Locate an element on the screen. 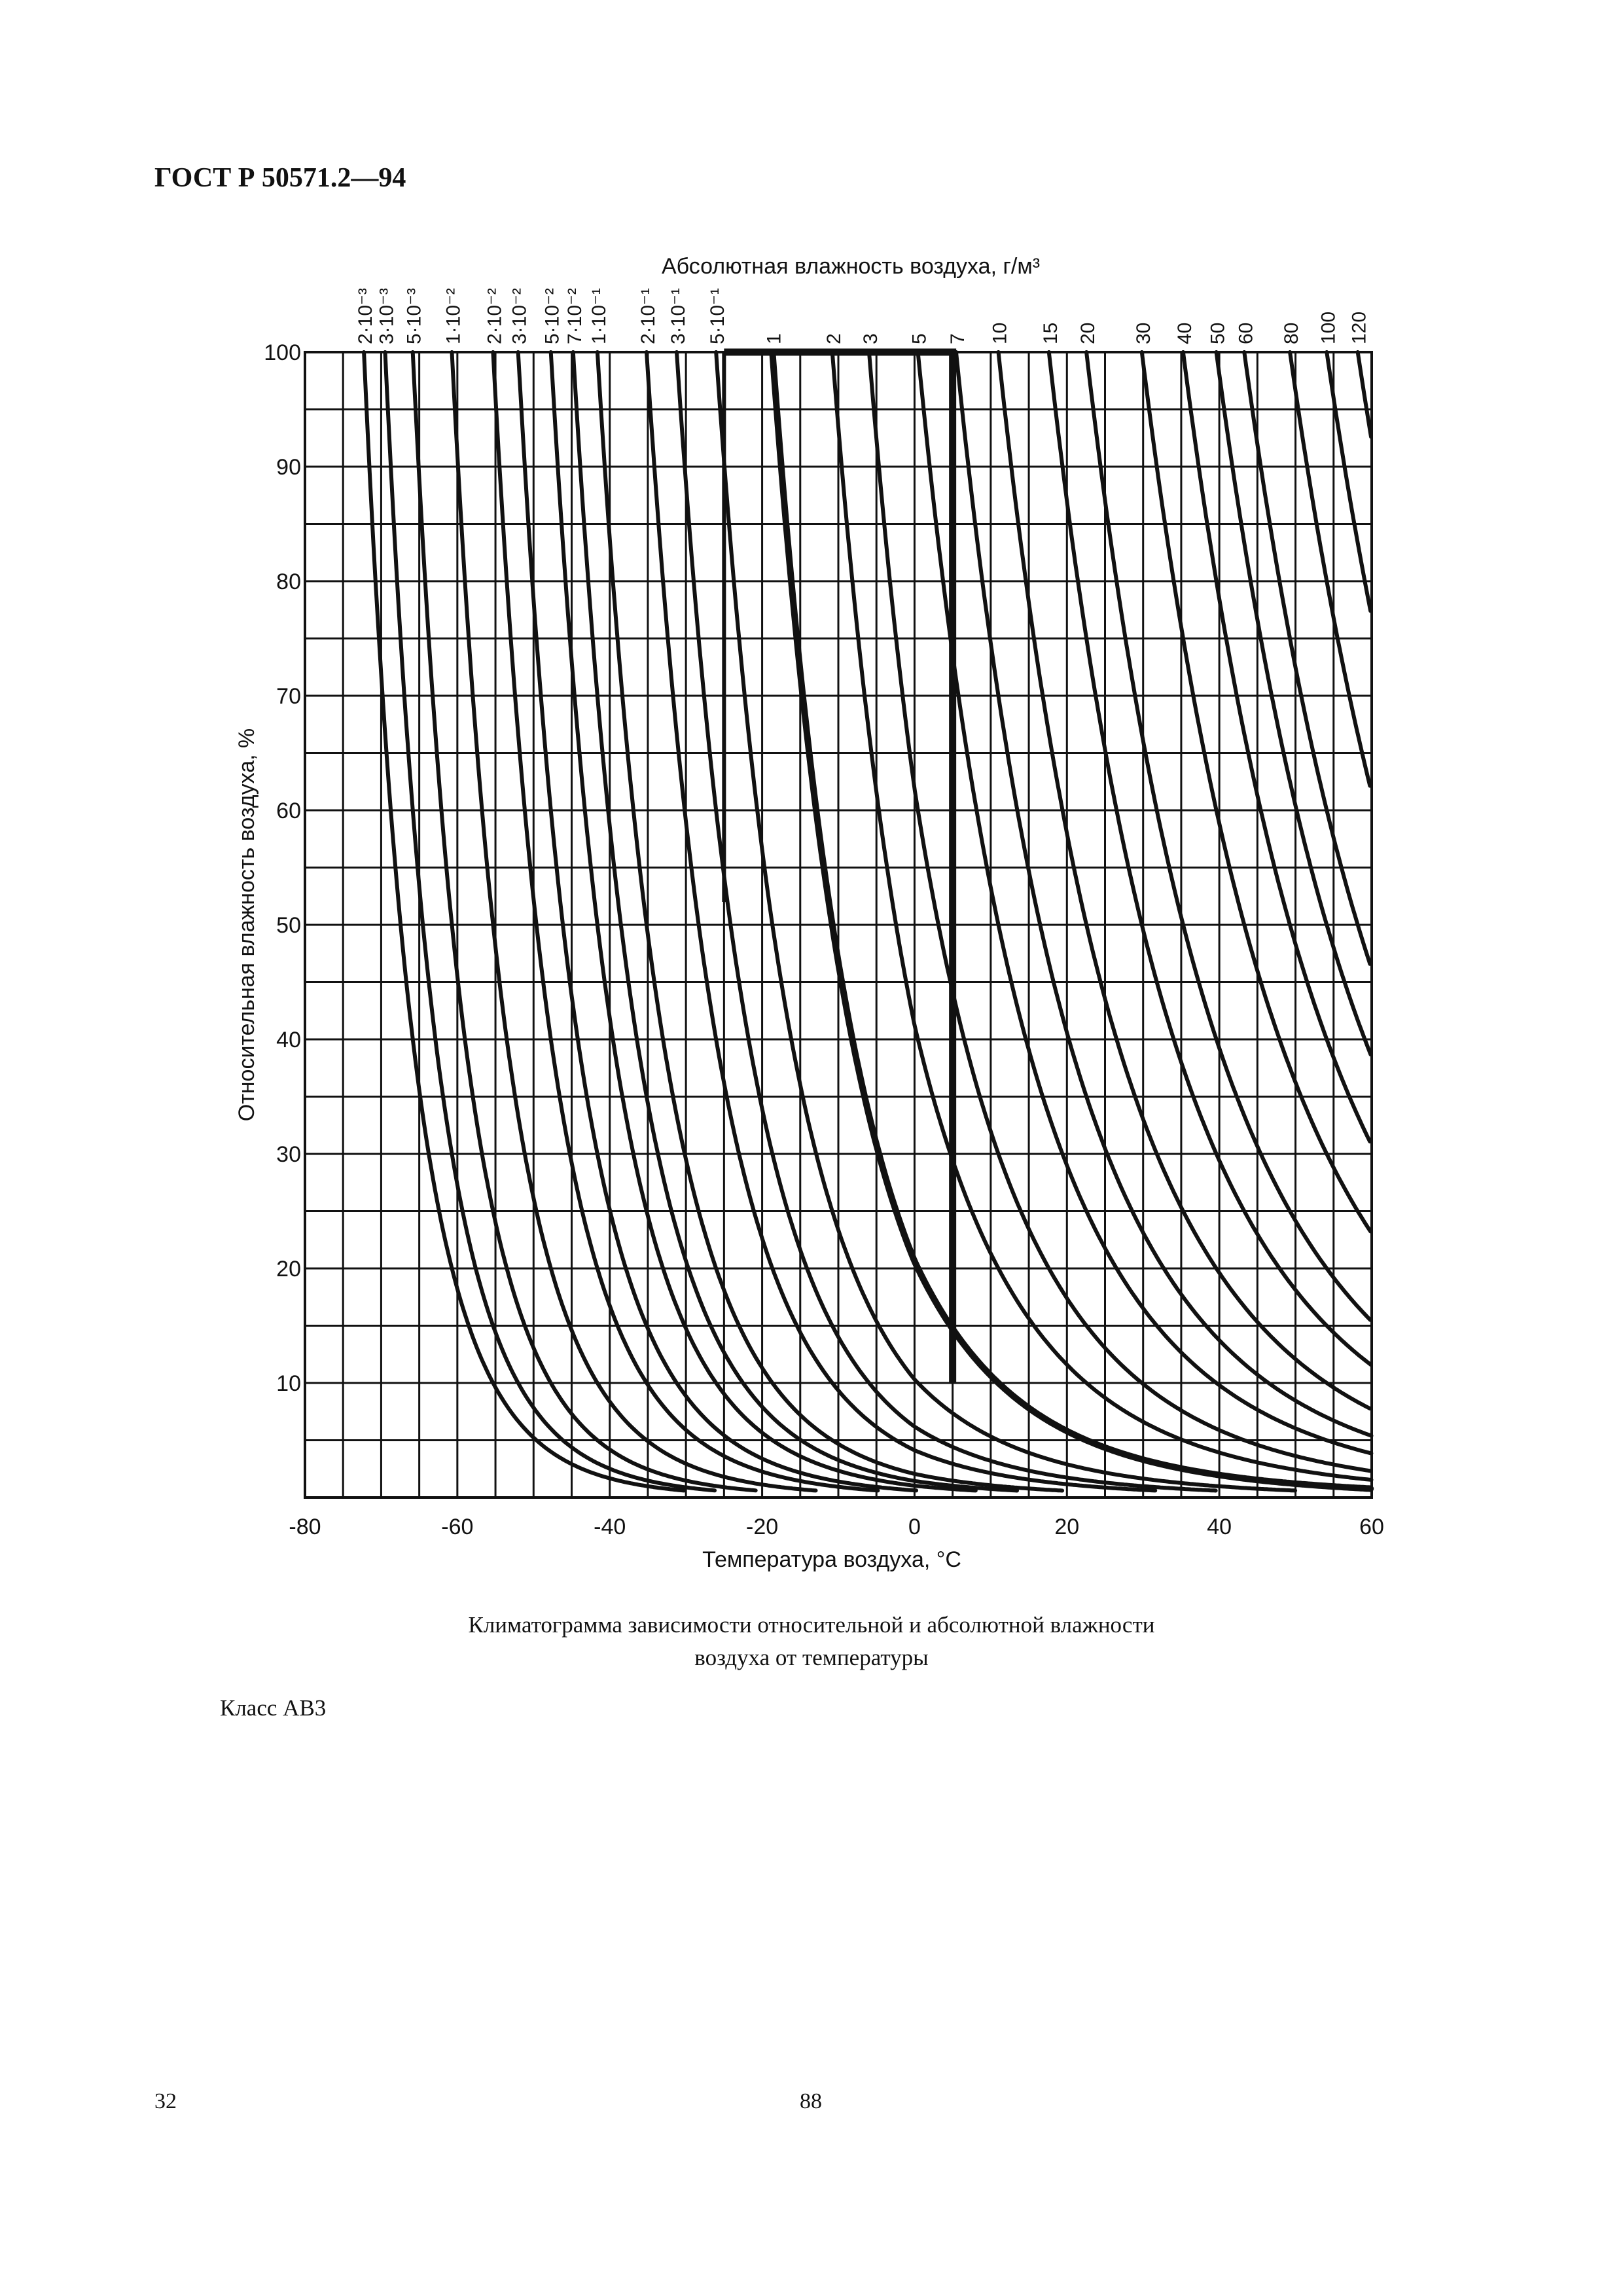 Image resolution: width=1623 pixels, height=2296 pixels. y-tick-label: 30 is located at coordinates (288, 1154).